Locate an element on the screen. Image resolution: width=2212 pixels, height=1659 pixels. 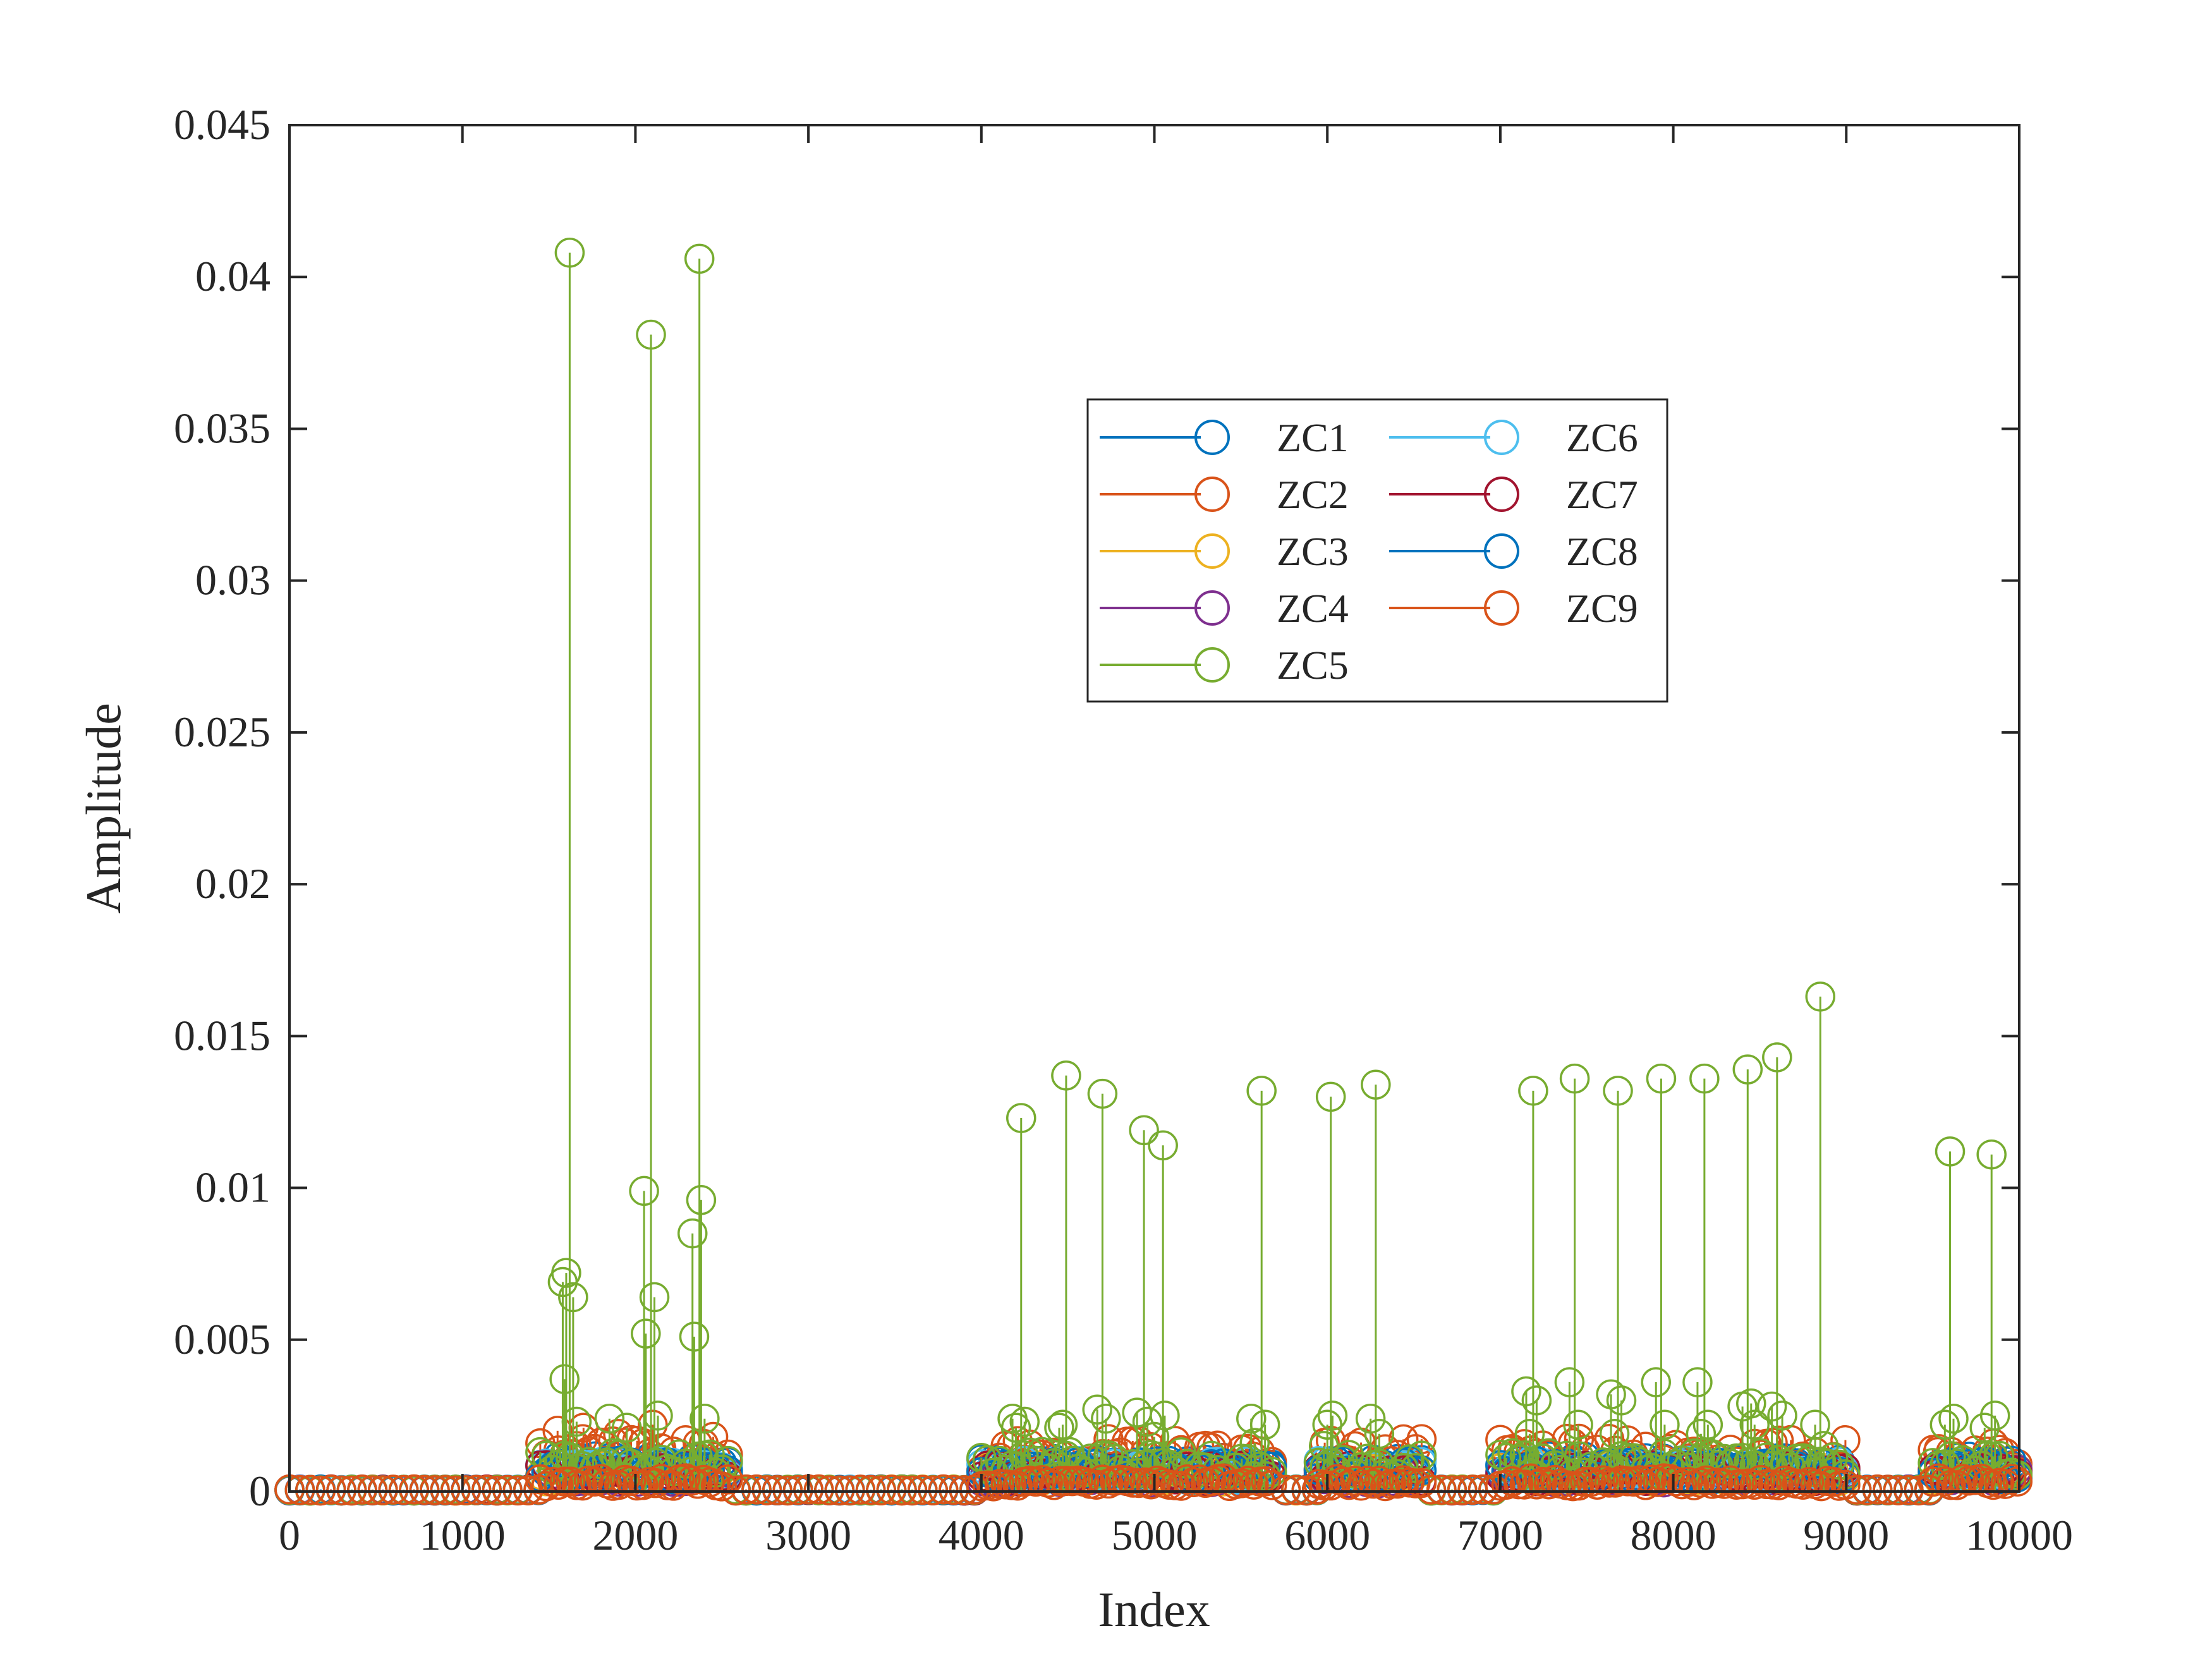
y-axis-label: Amplitude is located at coordinates (103, 808).